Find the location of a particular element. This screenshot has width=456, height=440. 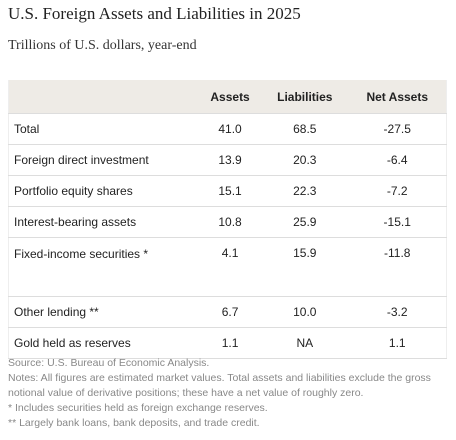

cell: 25.9 is located at coordinates (305, 222).